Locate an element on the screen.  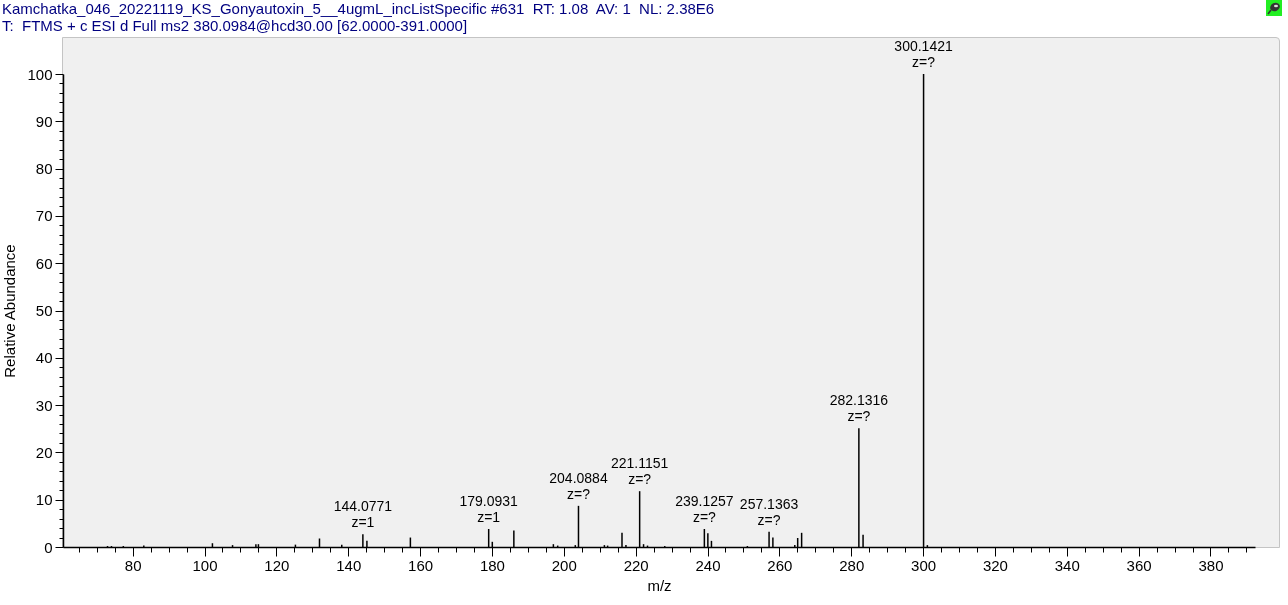
x-tick-label: 300 is located at coordinates (924, 565).